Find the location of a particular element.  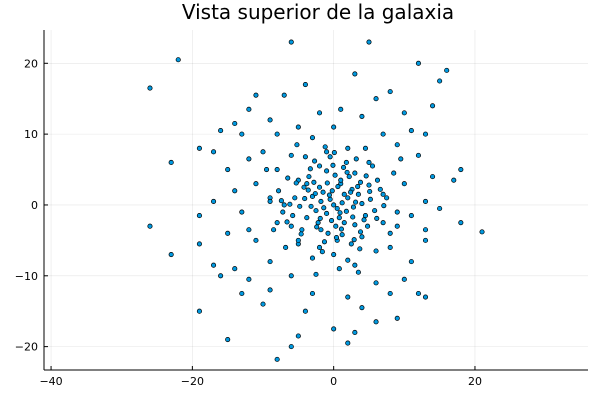

x-tick-label: −20 is located at coordinates (192, 381).